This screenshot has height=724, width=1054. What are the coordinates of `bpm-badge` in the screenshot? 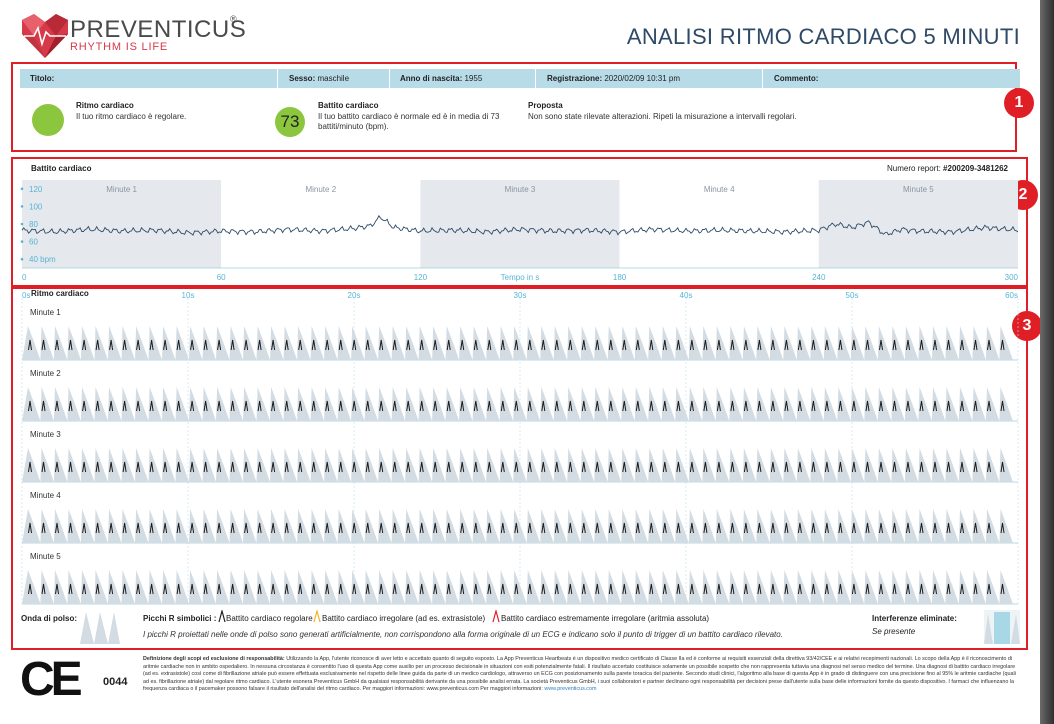 It's located at (290, 122).